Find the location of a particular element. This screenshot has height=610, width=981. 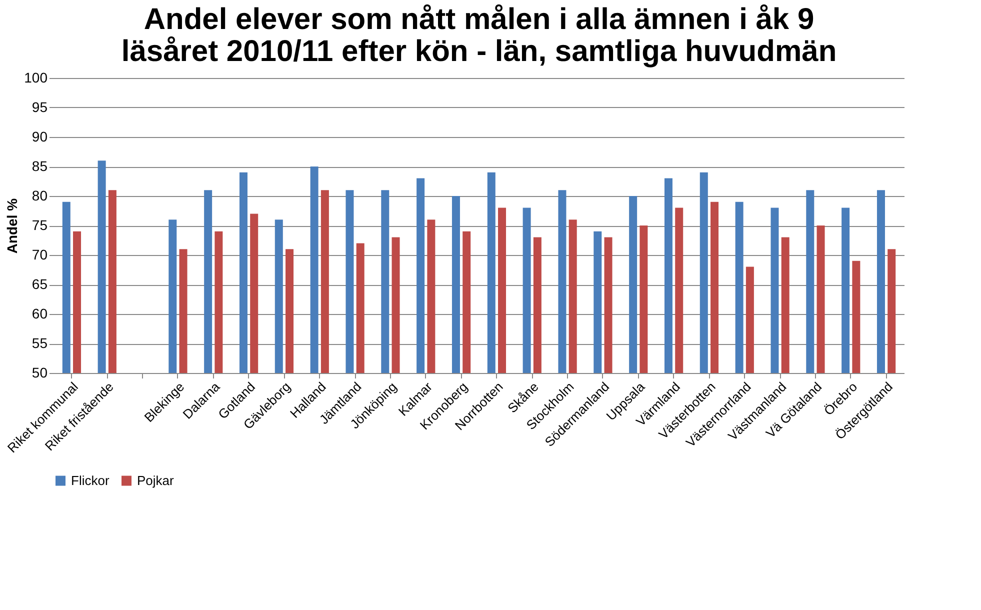

y-tick-label: 50 is located at coordinates (40, 372).